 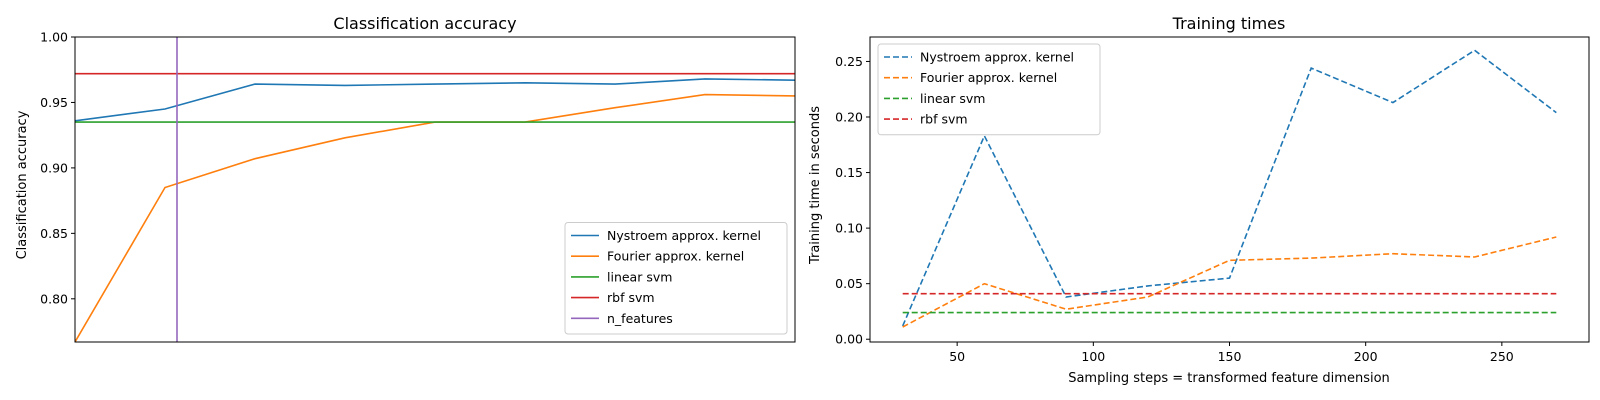 I want to click on accuracy-y-ticks: 0.80 0.85 0.90 0.95 1.00, so click(x=57, y=168).